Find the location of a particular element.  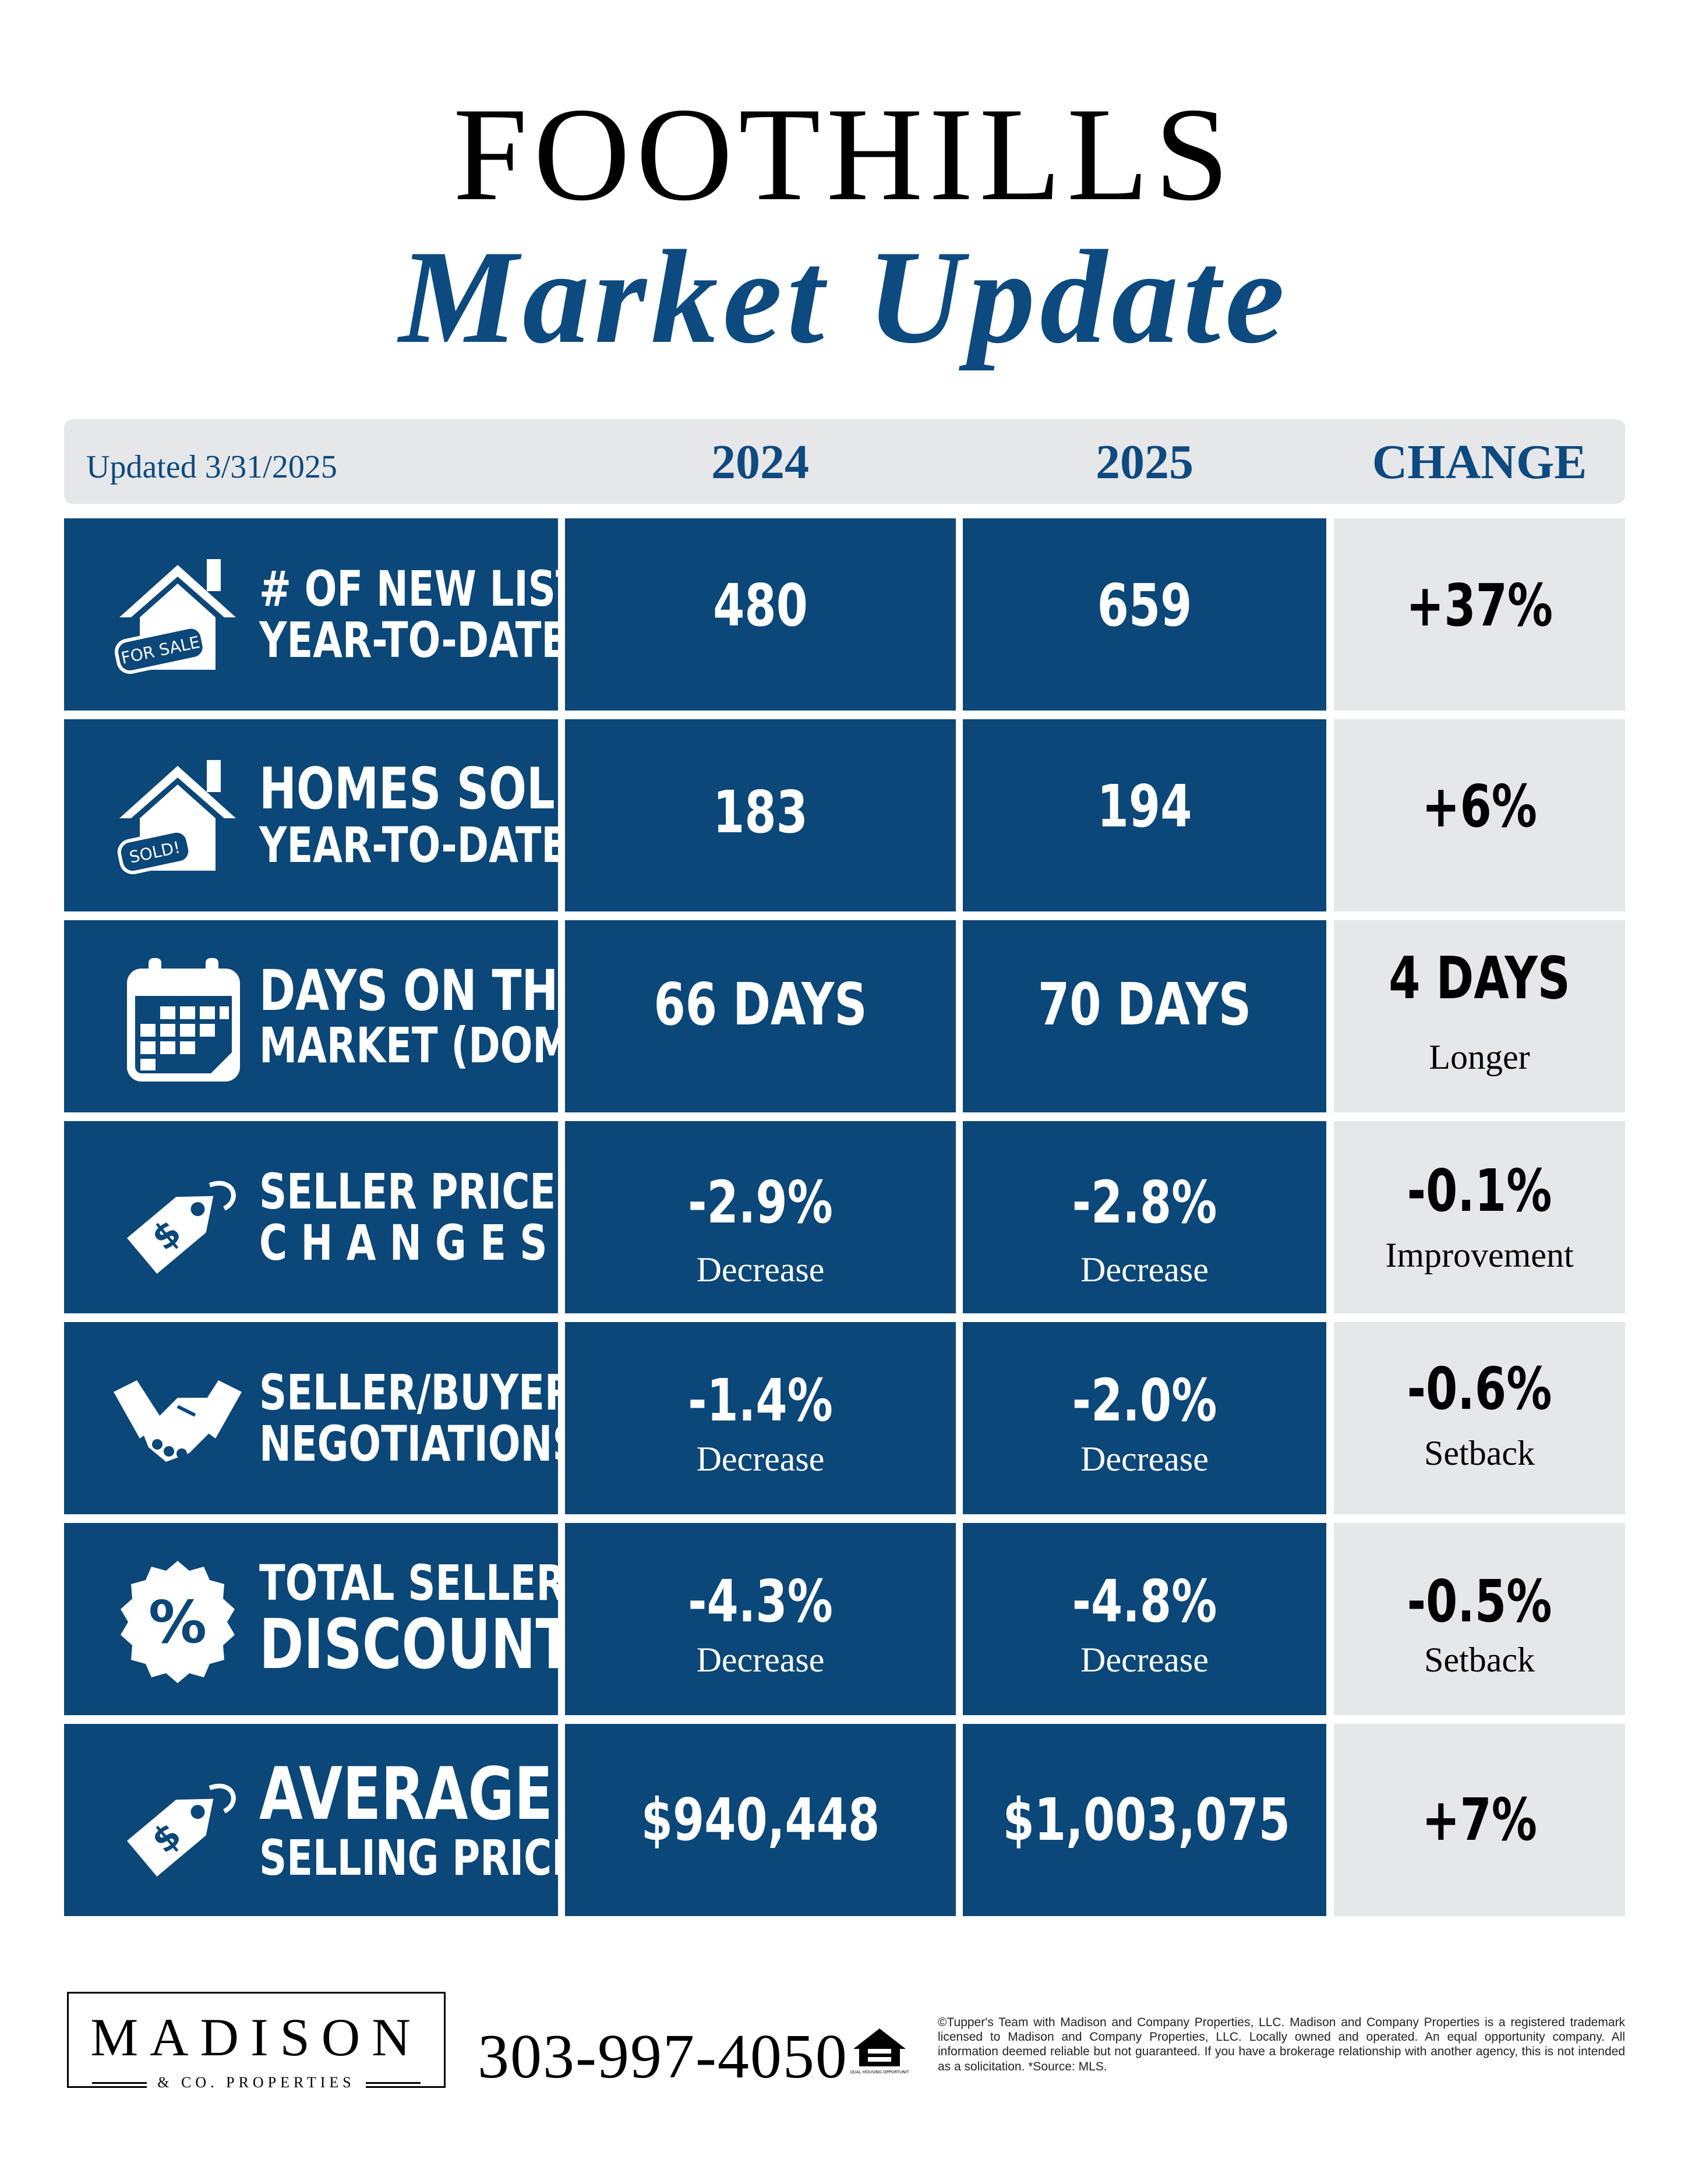

row-label-line-1: DAYS ON THE is located at coordinates (423, 990).